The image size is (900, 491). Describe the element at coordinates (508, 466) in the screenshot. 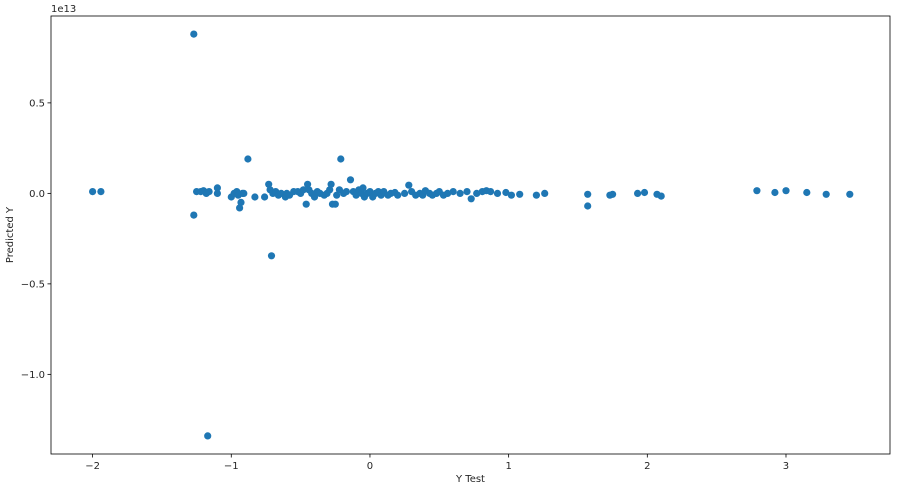

I see `x-tick-label: 1` at that location.